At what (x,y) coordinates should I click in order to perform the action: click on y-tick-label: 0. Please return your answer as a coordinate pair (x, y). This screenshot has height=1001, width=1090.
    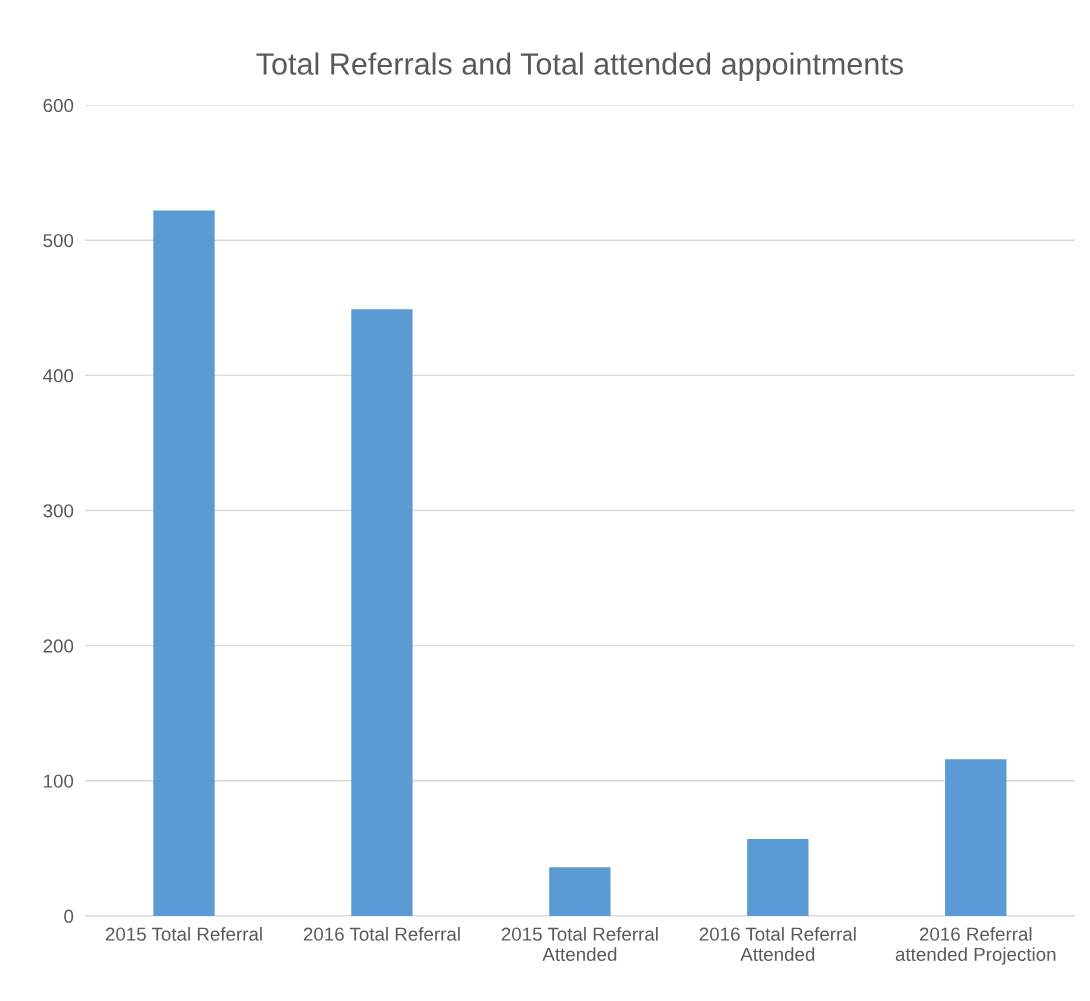
    Looking at the image, I should click on (69, 916).